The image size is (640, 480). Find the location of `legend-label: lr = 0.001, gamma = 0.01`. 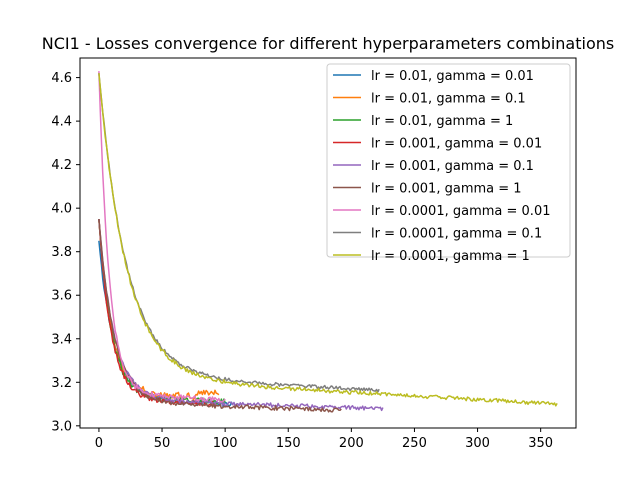

legend-label: lr = 0.001, gamma = 0.01 is located at coordinates (456, 144).